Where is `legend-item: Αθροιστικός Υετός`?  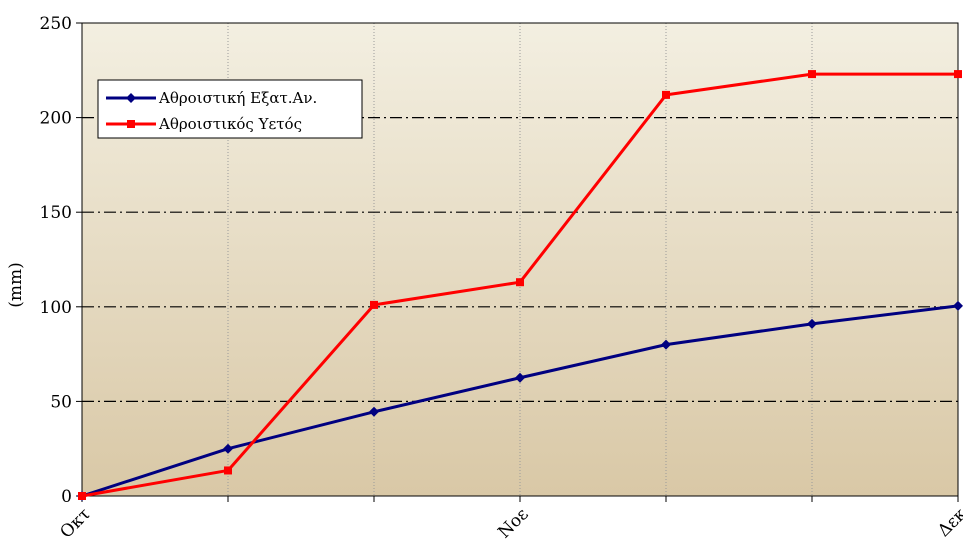
legend-item: Αθροιστικός Υετός is located at coordinates (204, 124).